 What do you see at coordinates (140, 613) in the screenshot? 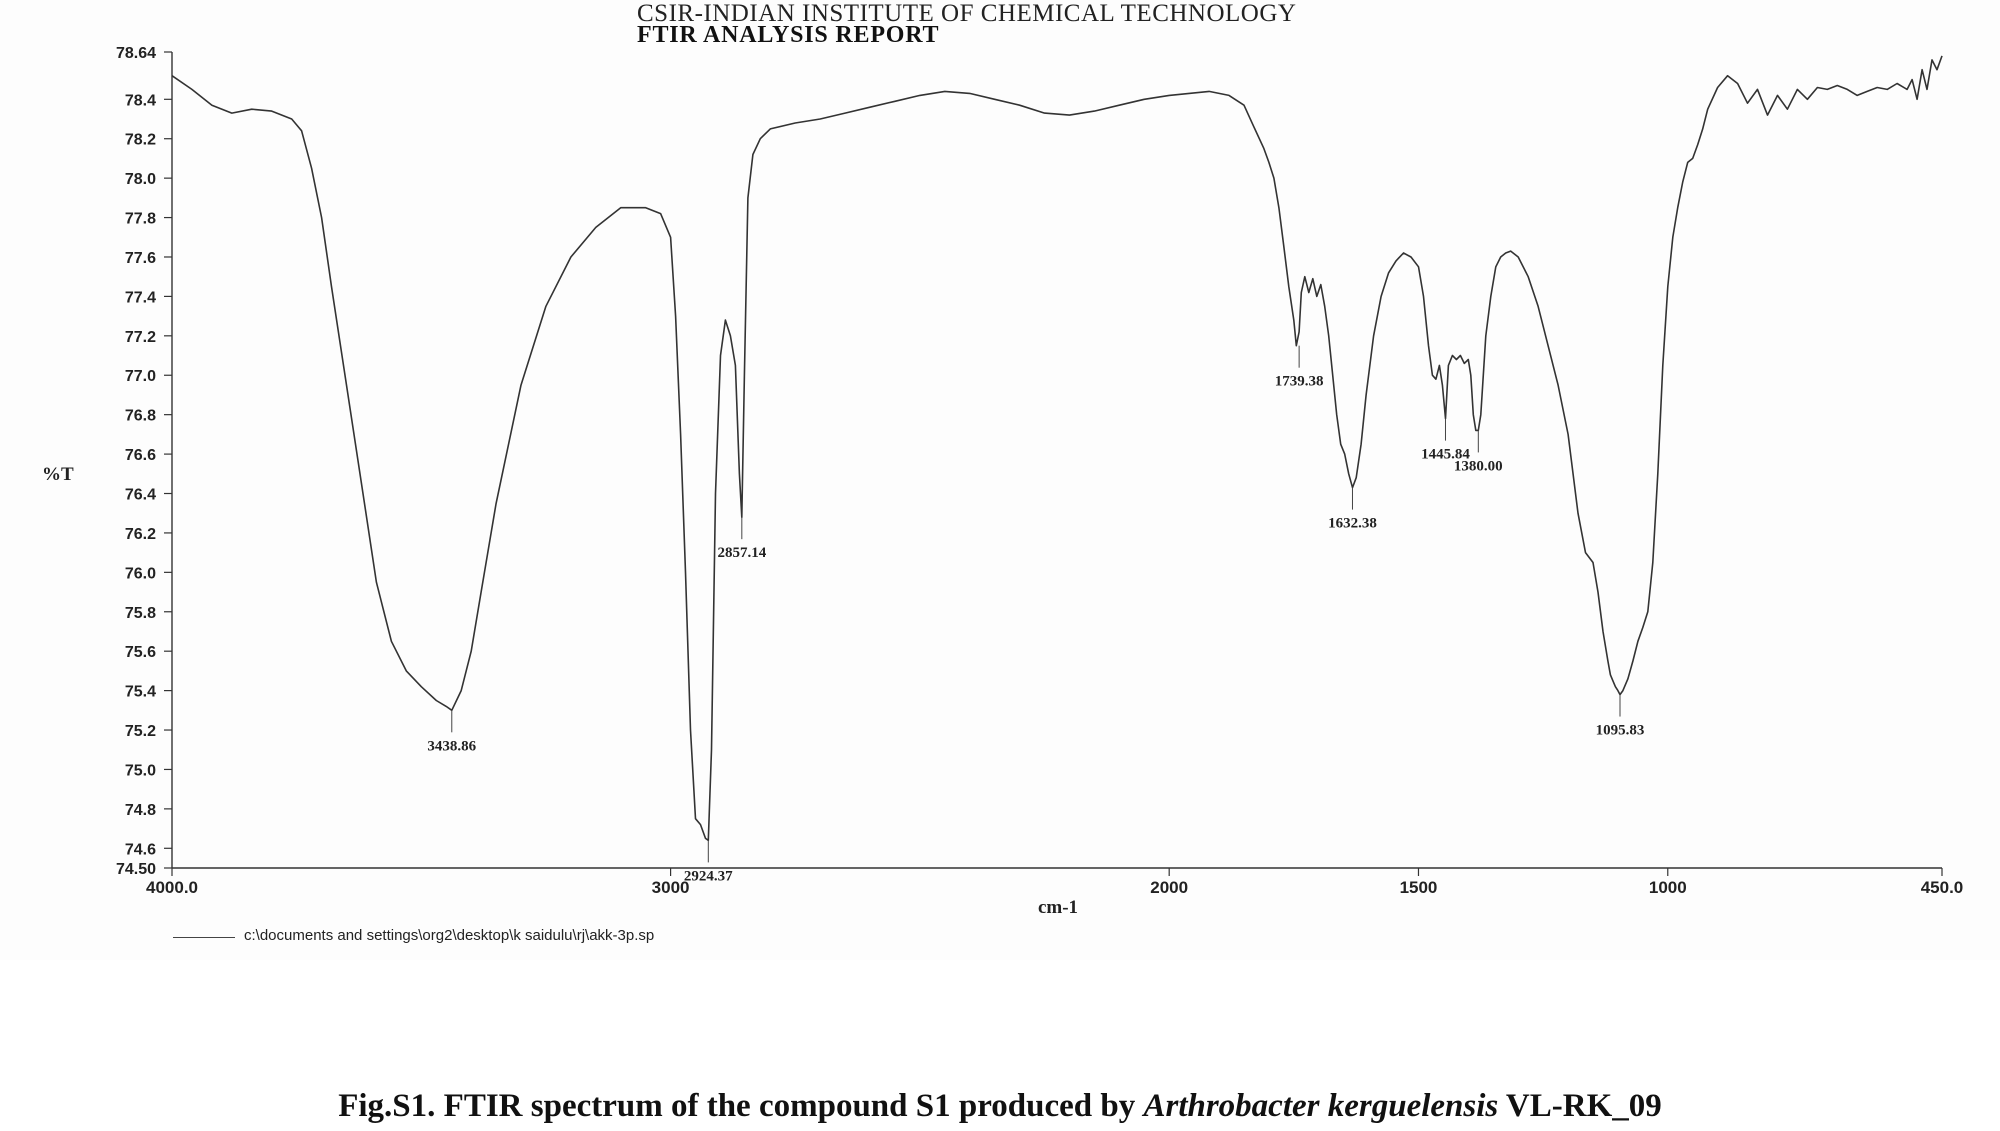
I see `y-tick-label: 75.8` at bounding box center [140, 613].